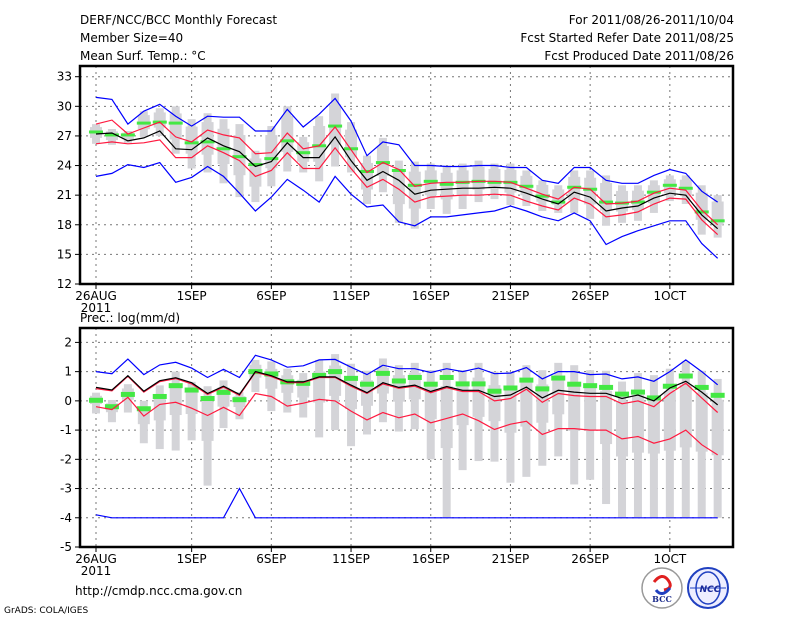 This screenshot has height=618, width=800. Describe the element at coordinates (66, 430) in the screenshot. I see `y-tick-label: -1` at that location.